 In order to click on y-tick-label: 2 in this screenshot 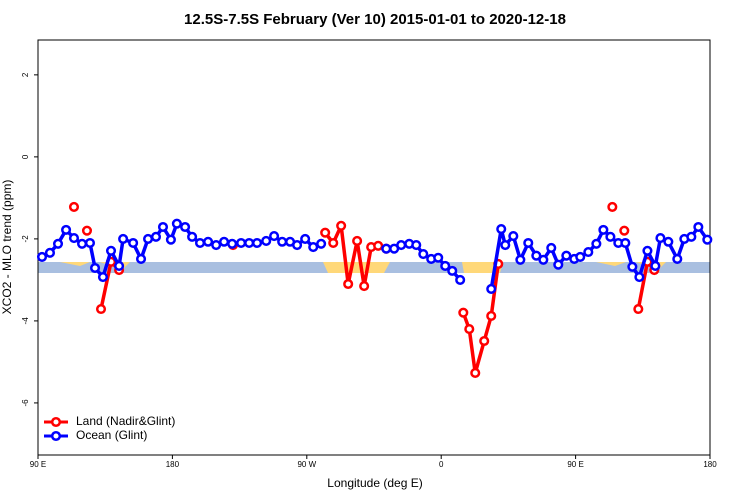, I will do `click(25, 74)`.